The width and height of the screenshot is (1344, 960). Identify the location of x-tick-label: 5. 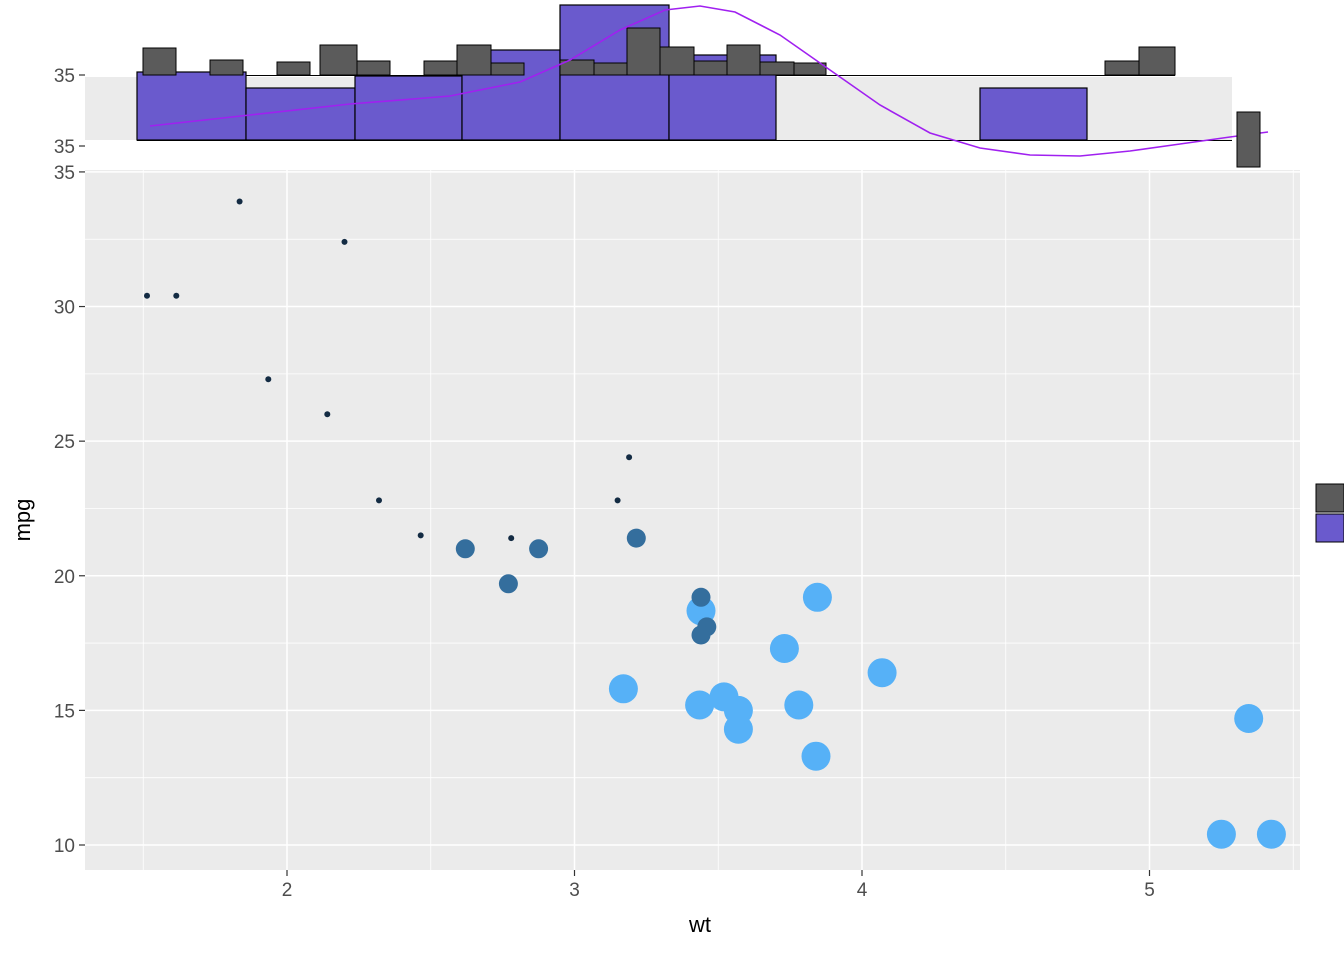
(1149, 890).